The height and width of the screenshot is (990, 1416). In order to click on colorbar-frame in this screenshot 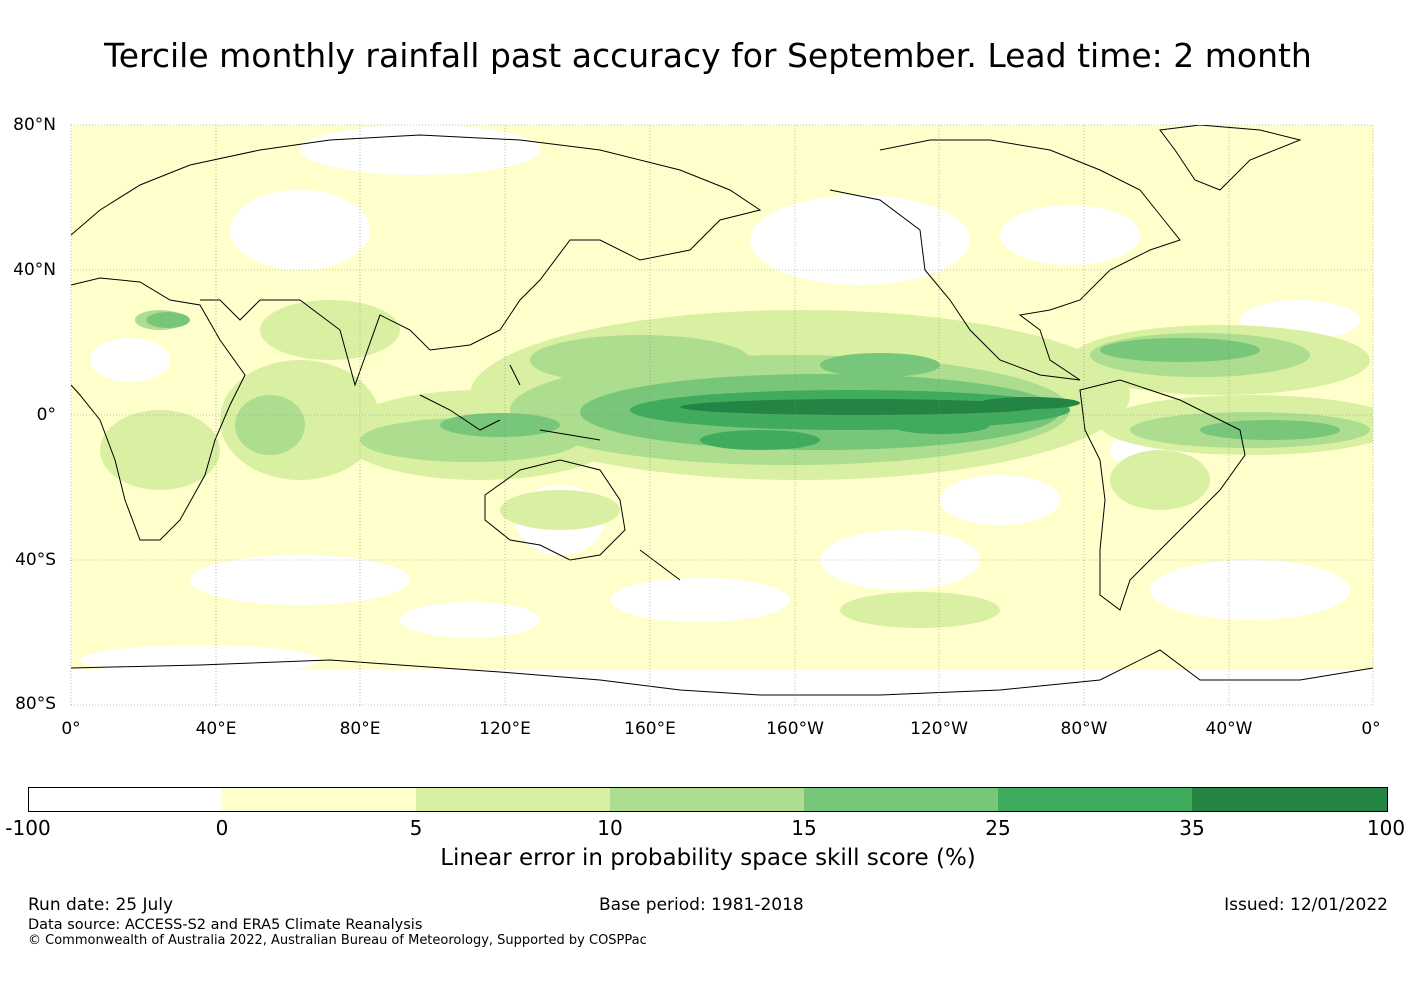, I will do `click(708, 799)`.